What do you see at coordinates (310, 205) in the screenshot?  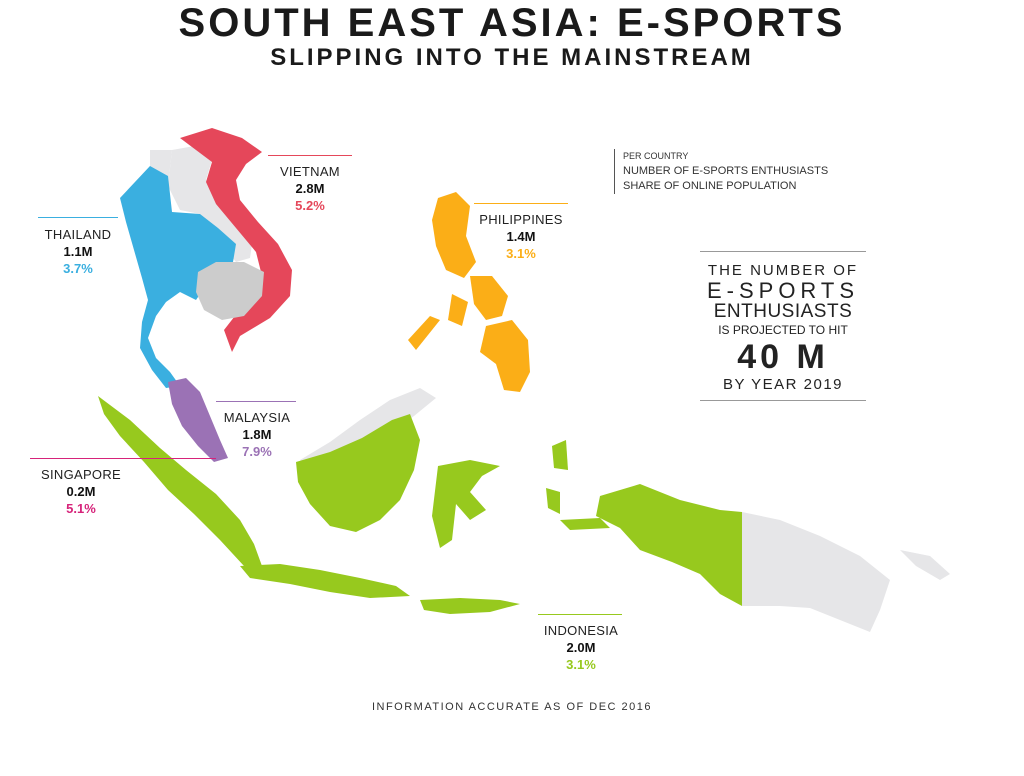 I see `vietnam-share: 5.2%` at bounding box center [310, 205].